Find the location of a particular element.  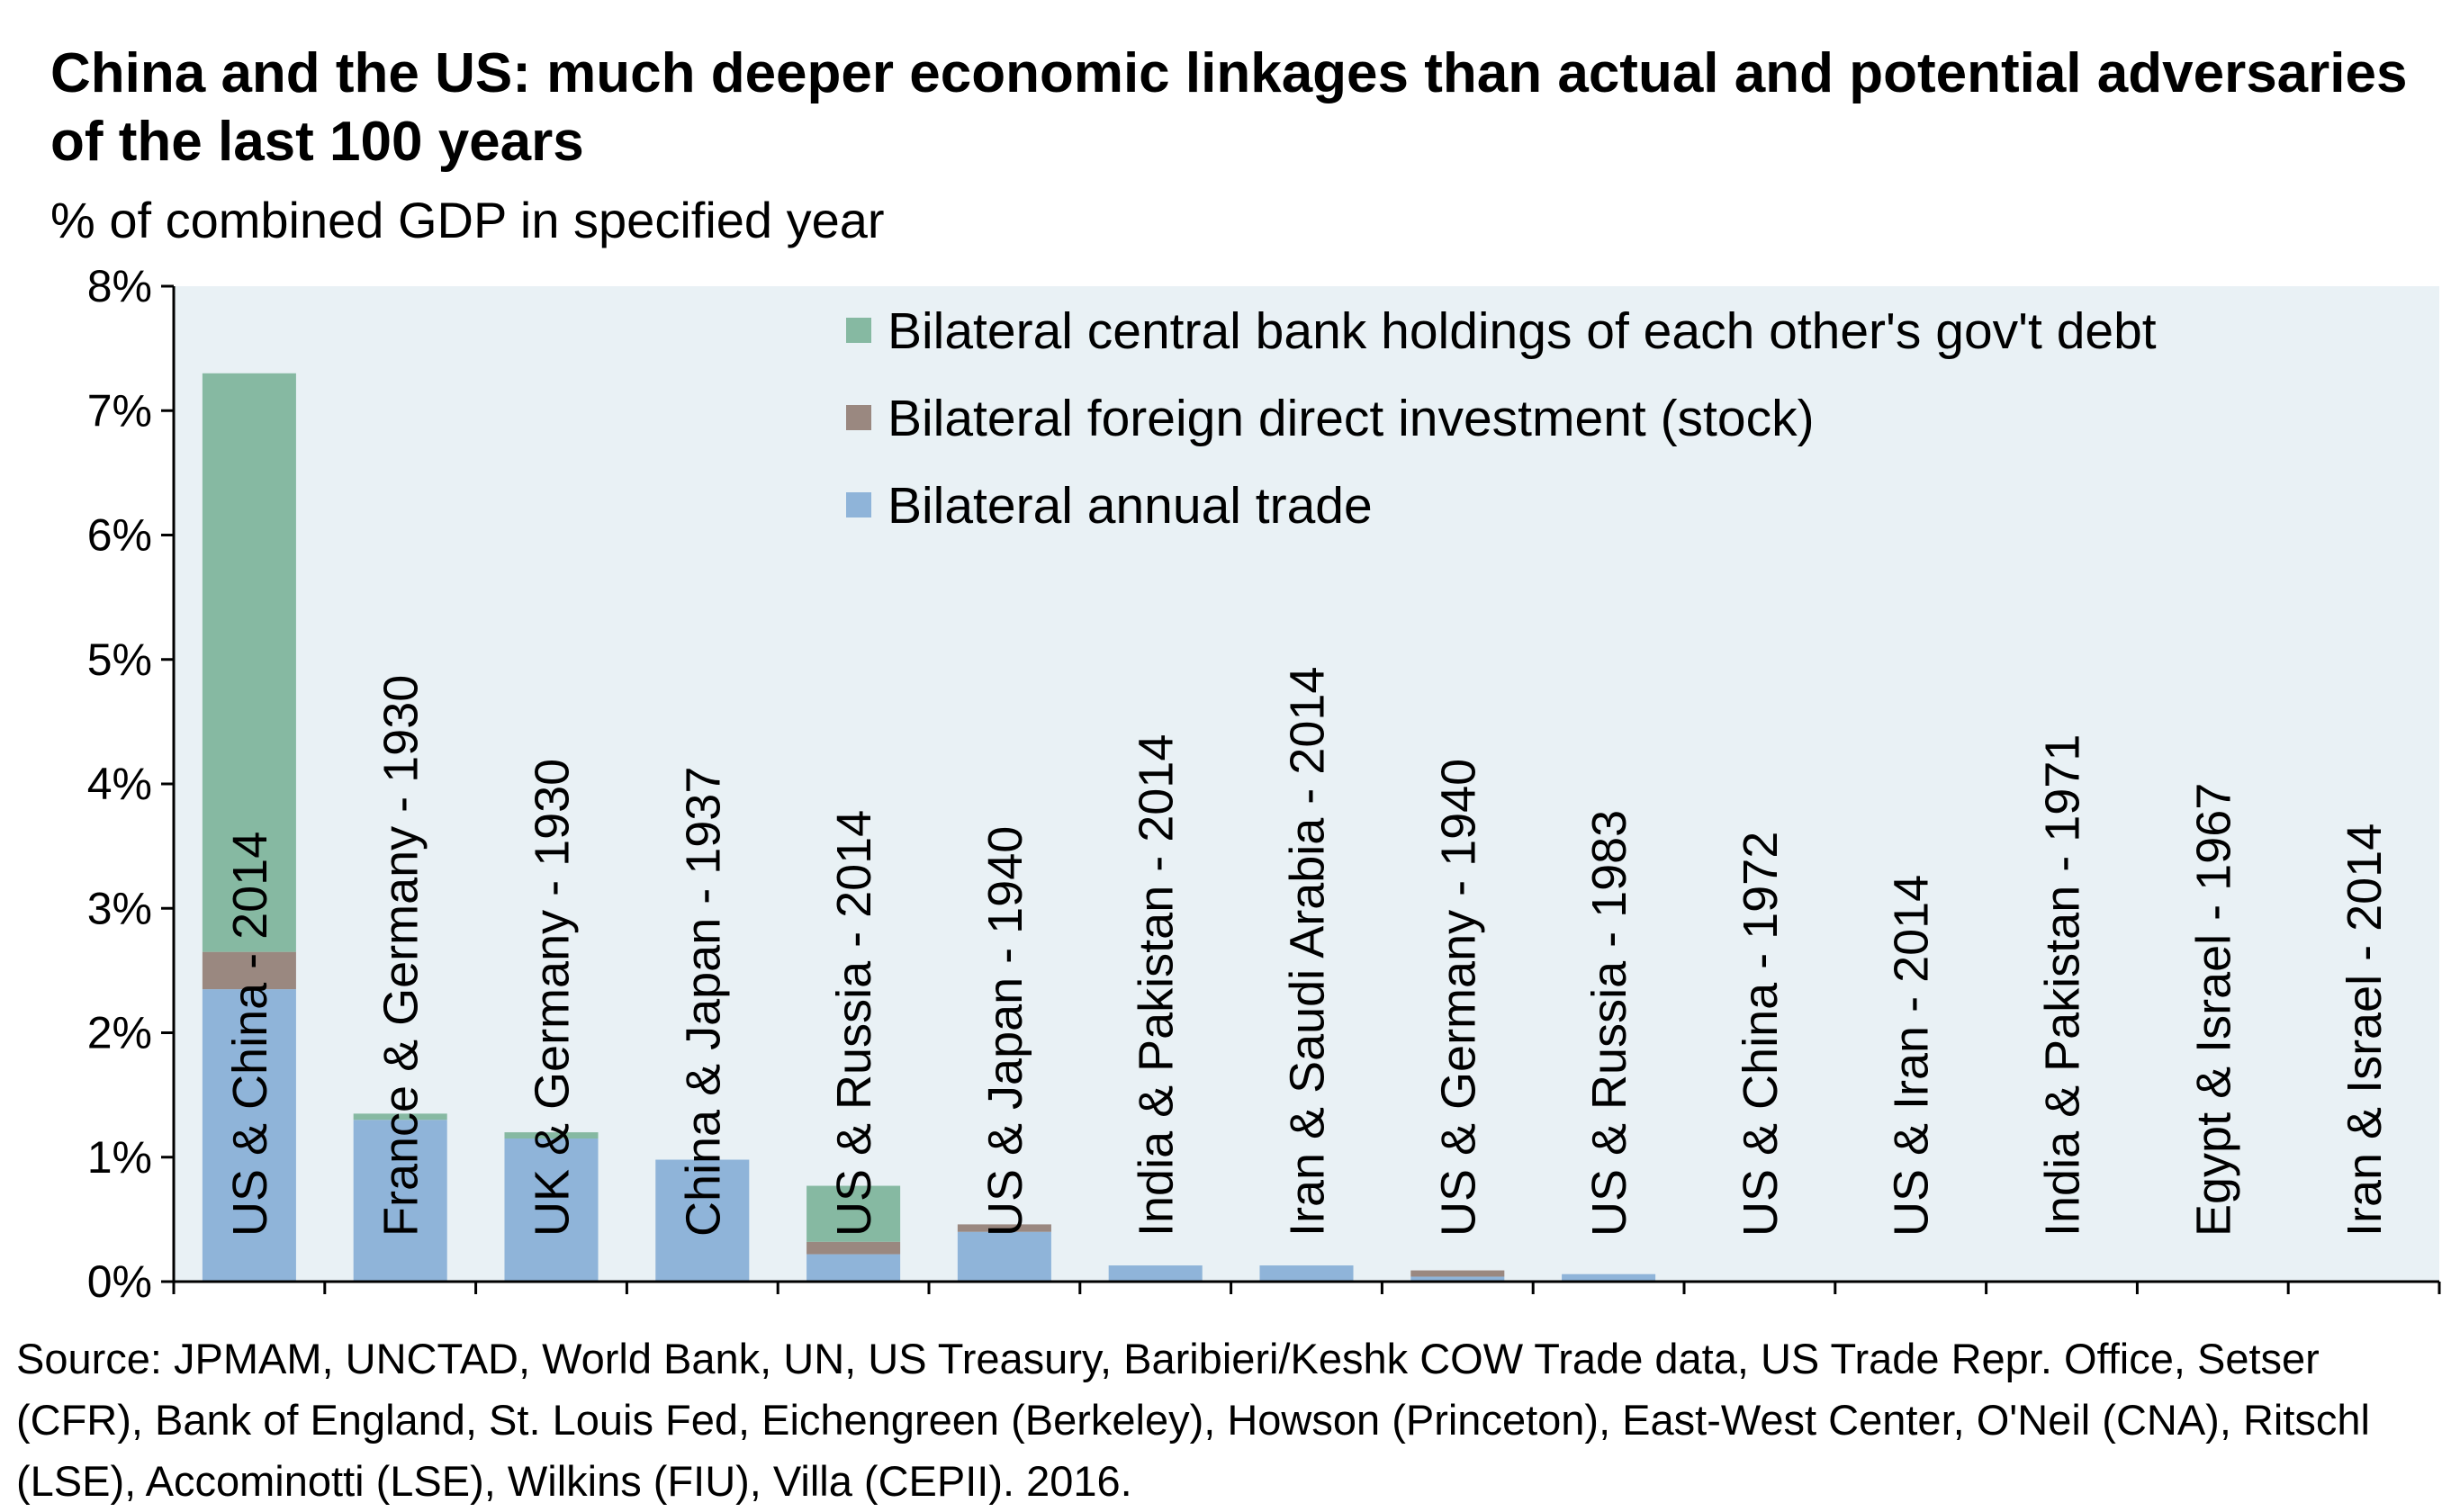

category-label: UK & Germany - 1930 is located at coordinates (553, 998).